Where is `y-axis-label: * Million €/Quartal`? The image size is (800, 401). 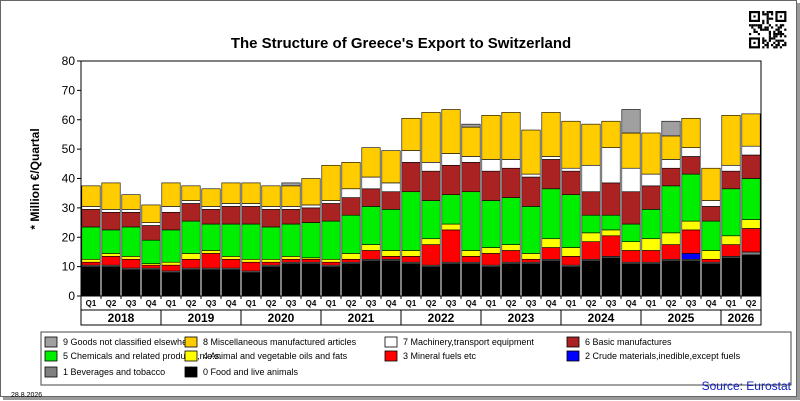 y-axis-label: * Million €/Quartal is located at coordinates (35, 178).